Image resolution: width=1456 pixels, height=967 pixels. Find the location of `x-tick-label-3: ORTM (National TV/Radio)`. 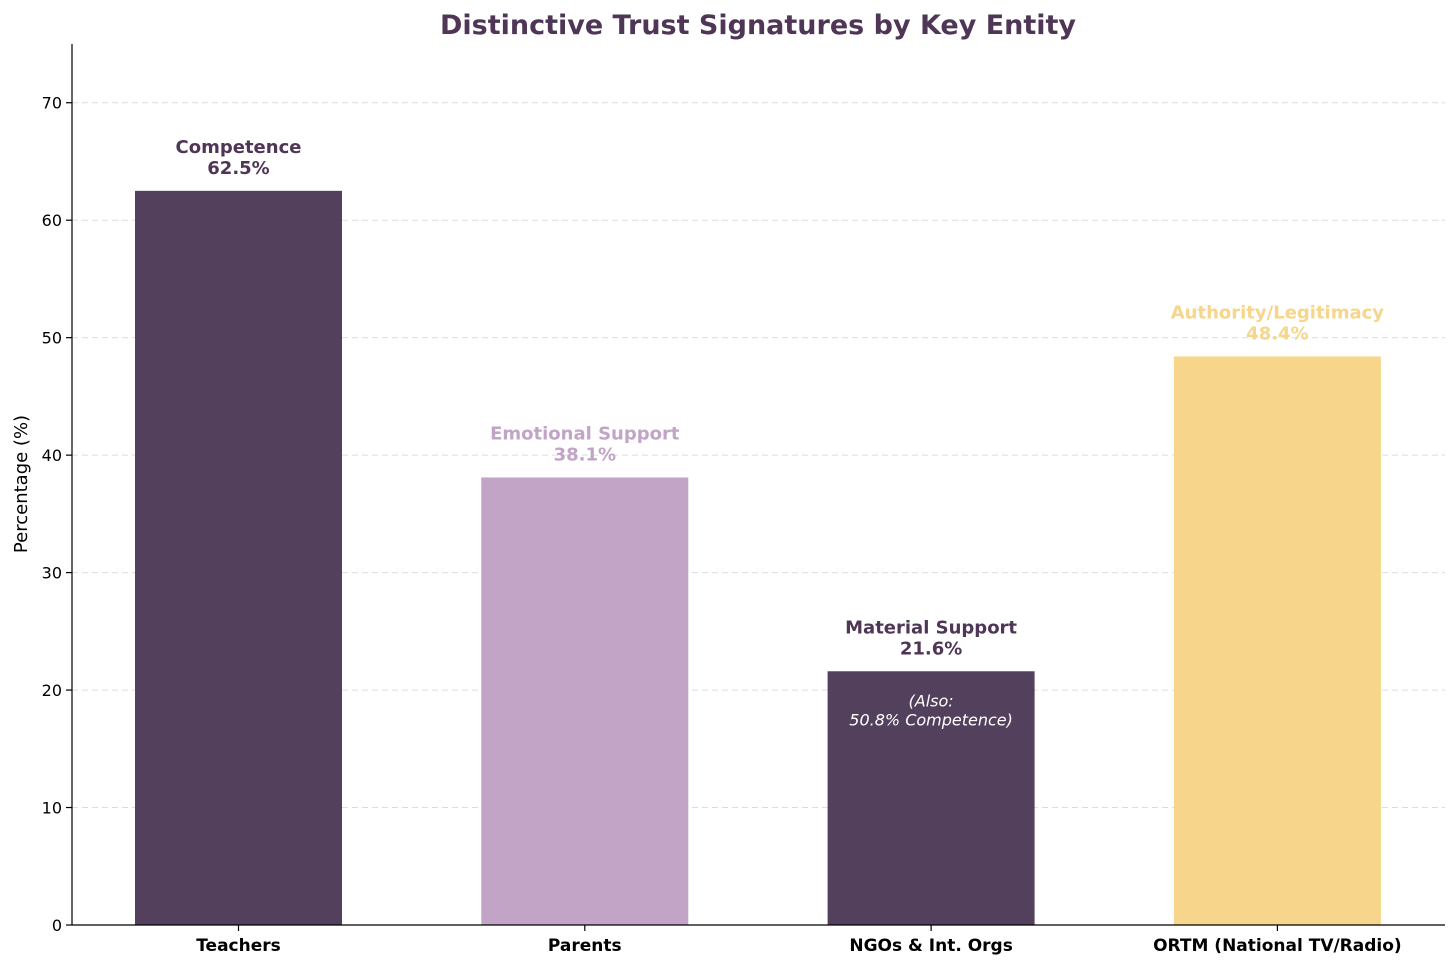

x-tick-label-3: ORTM (National TV/Radio) is located at coordinates (1277, 946).